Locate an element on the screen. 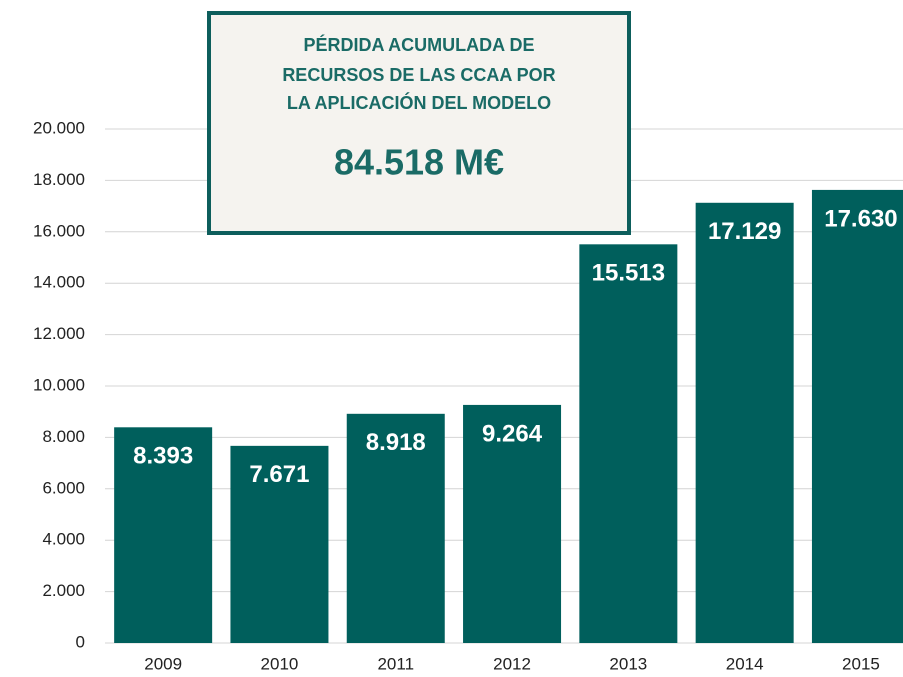  data-label: 17.129 is located at coordinates (744, 231).